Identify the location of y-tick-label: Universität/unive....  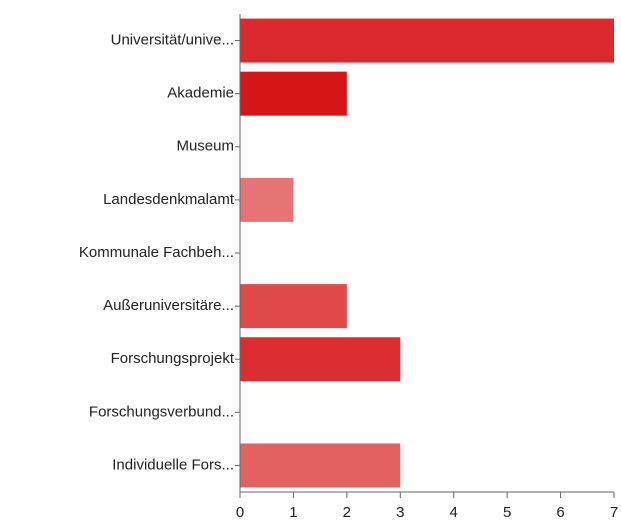
(172, 40).